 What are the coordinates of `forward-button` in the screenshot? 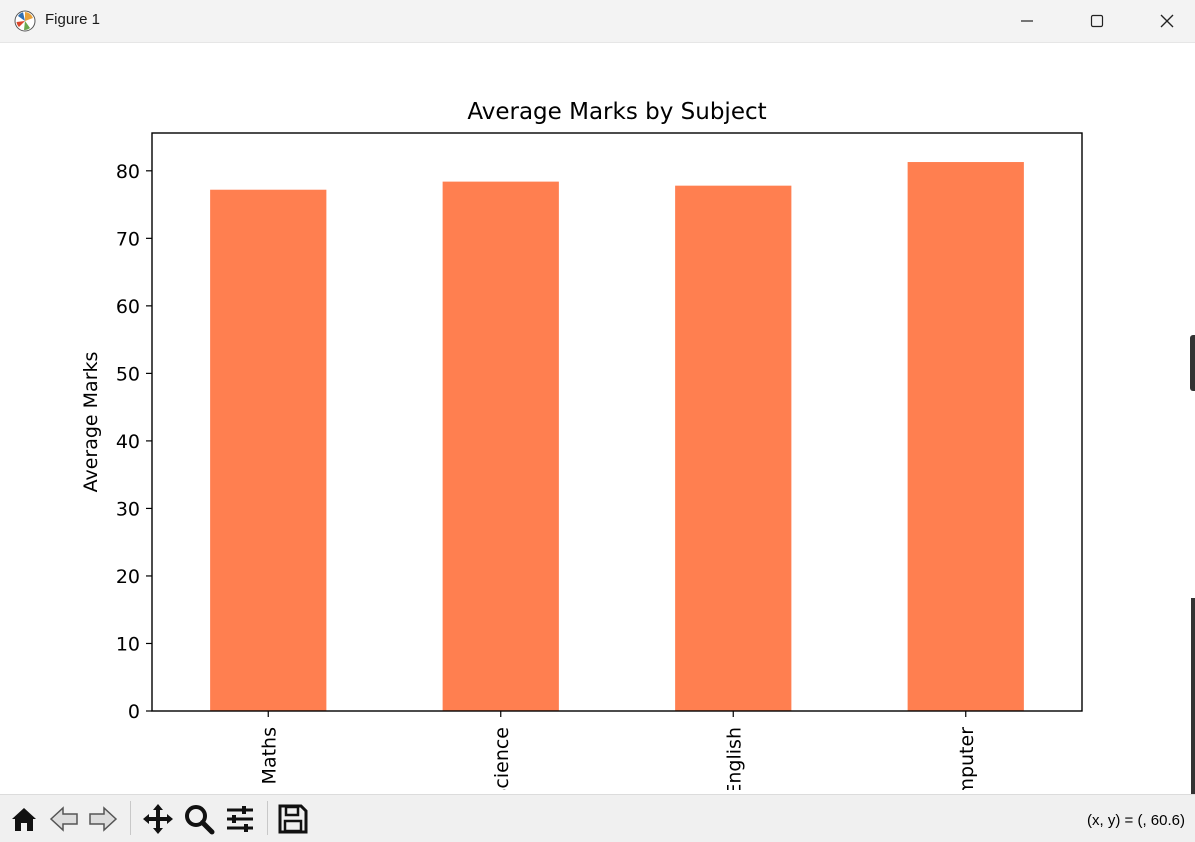 It's located at (103, 819).